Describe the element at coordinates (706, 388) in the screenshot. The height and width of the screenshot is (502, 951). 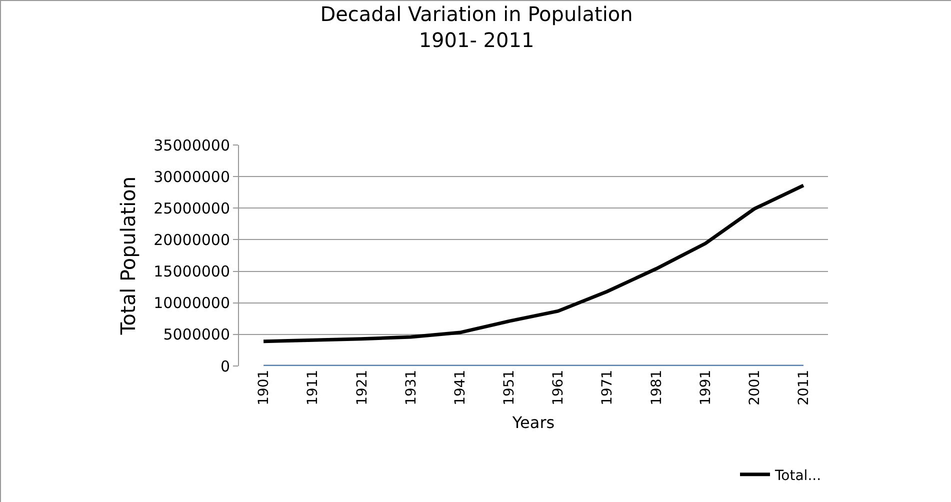
I see `x-tick-label: 1991` at that location.